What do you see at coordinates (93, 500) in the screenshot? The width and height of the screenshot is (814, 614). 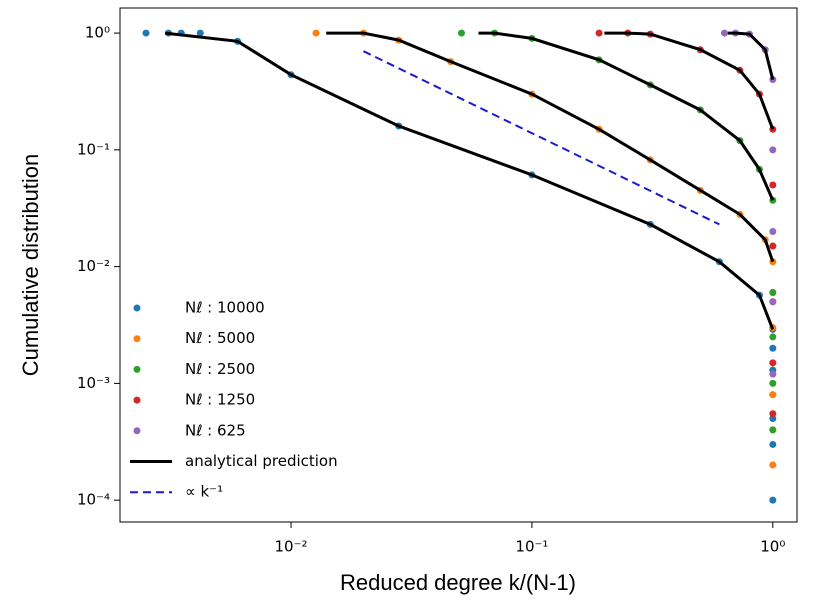 I see `y-tick-label: 10⁻⁴` at bounding box center [93, 500].